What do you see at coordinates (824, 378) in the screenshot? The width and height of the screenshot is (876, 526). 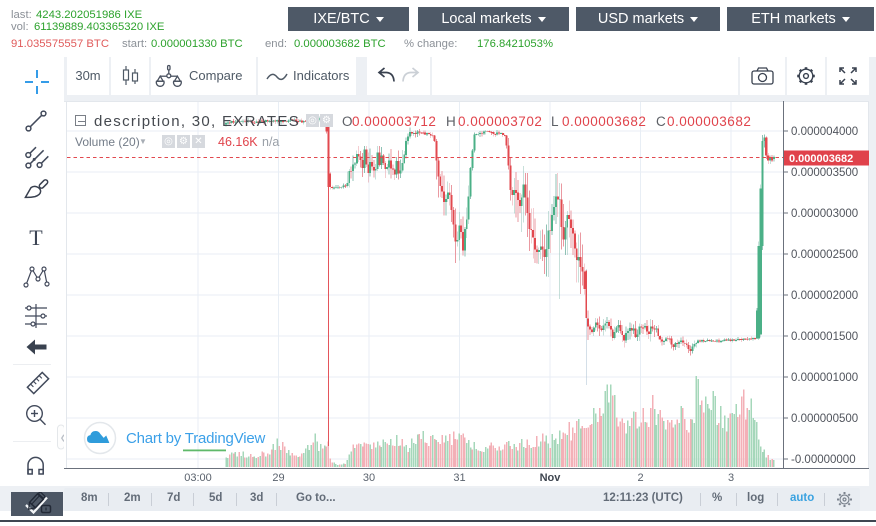 I see `svg-text: 0.000001000` at bounding box center [824, 378].